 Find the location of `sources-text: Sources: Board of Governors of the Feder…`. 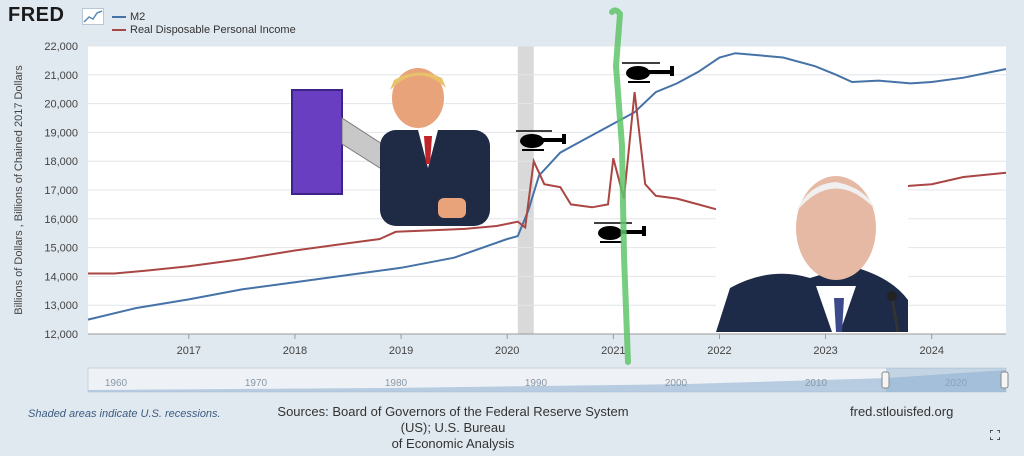

sources-text: Sources: Board of Governors of the Feder… is located at coordinates (453, 428).